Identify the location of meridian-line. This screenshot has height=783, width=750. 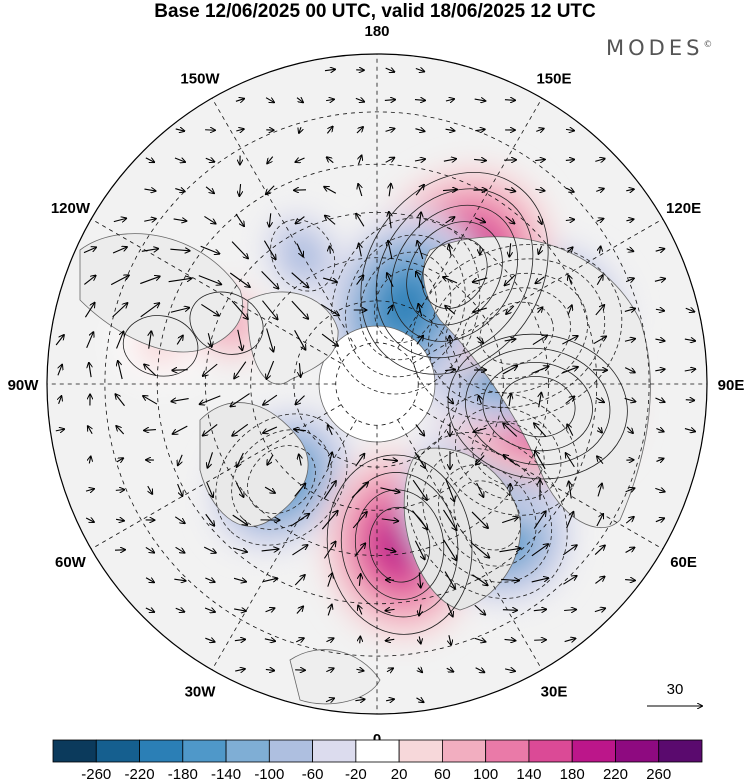
(537, 477).